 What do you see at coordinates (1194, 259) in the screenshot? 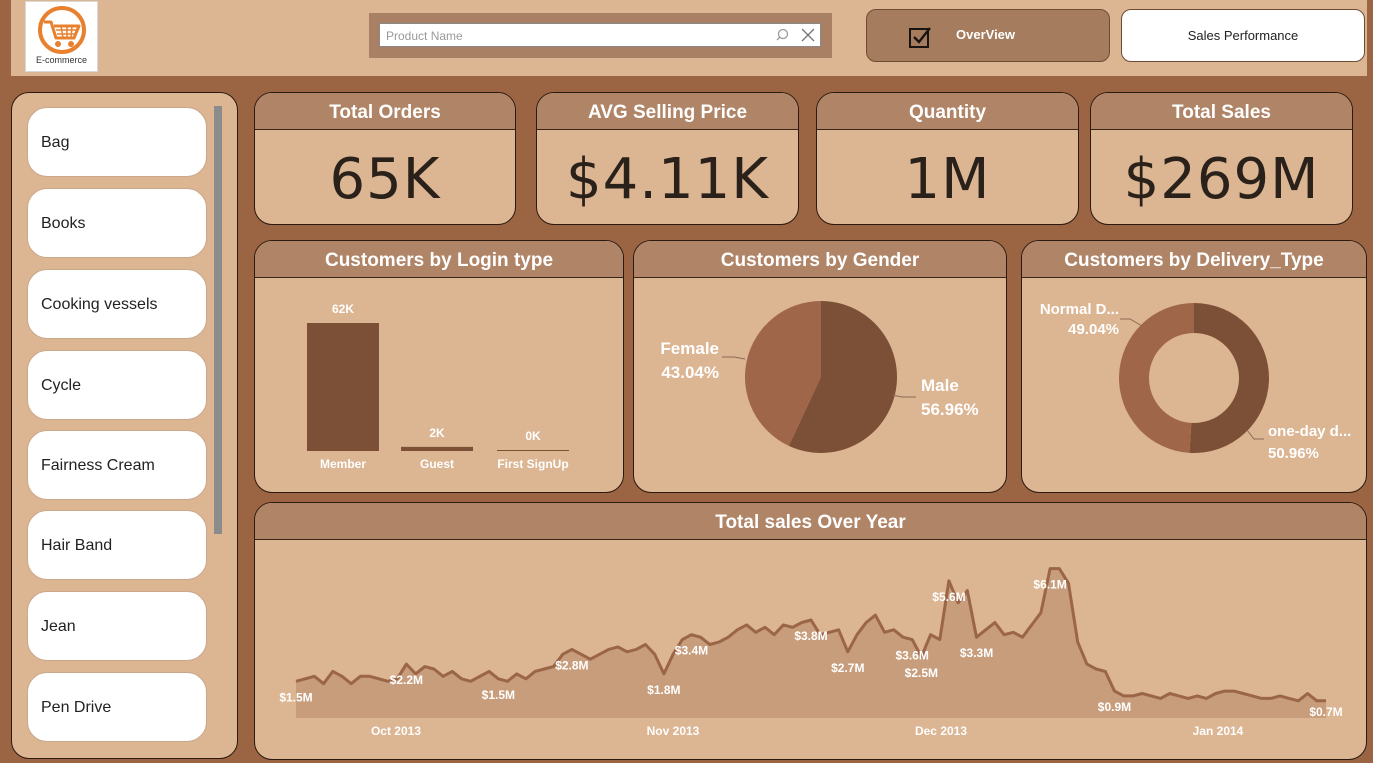
I see `chart-title: Customers by Delivery_Type` at bounding box center [1194, 259].